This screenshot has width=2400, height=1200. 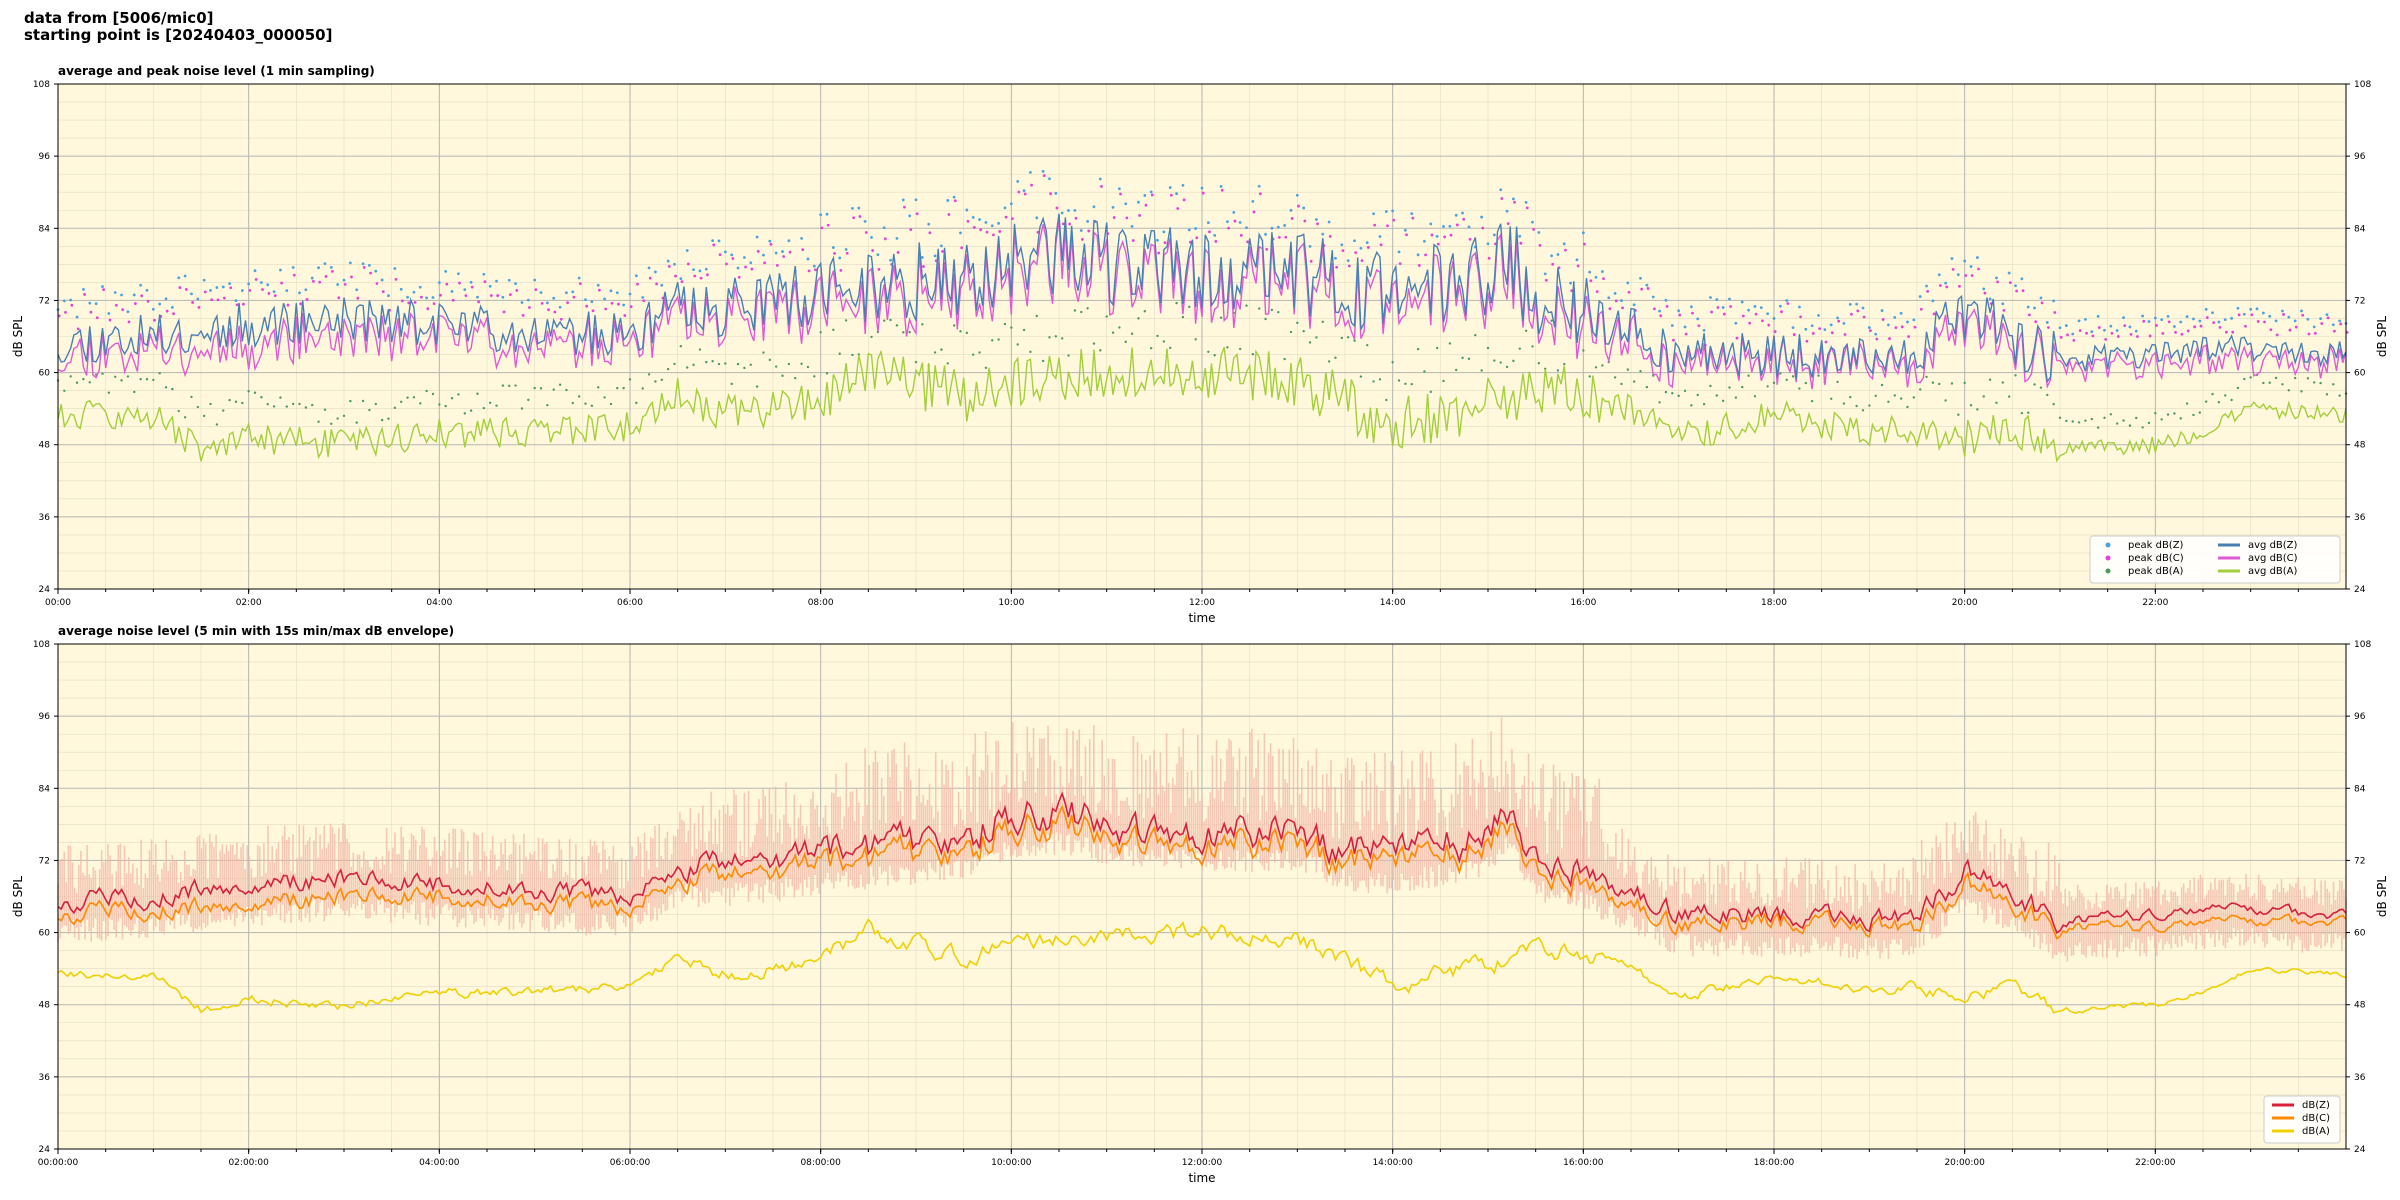 What do you see at coordinates (2359, 301) in the screenshot?
I see `chart0-ytick-label-right: 72` at bounding box center [2359, 301].